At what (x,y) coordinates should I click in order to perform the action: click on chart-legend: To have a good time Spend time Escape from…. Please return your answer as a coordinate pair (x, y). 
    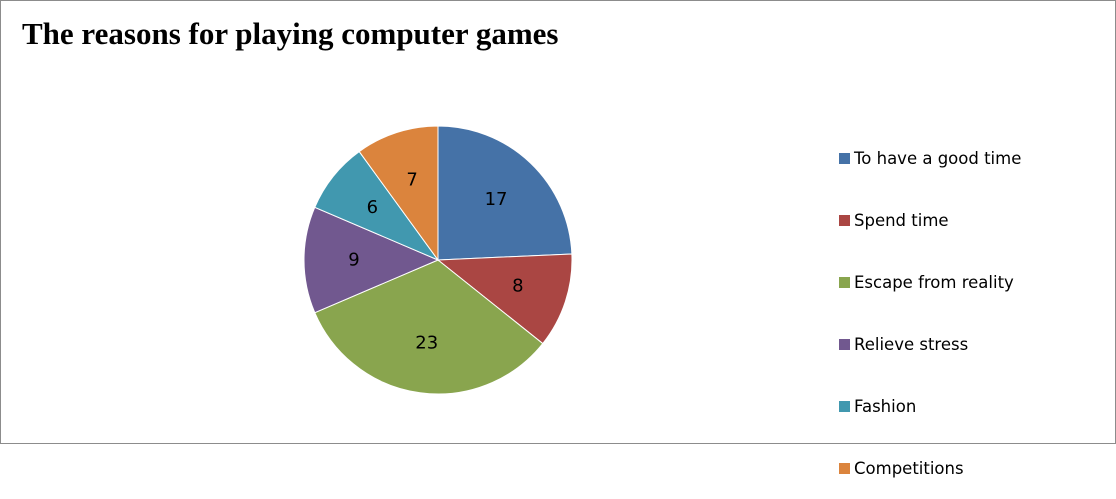
    Looking at the image, I should click on (930, 313).